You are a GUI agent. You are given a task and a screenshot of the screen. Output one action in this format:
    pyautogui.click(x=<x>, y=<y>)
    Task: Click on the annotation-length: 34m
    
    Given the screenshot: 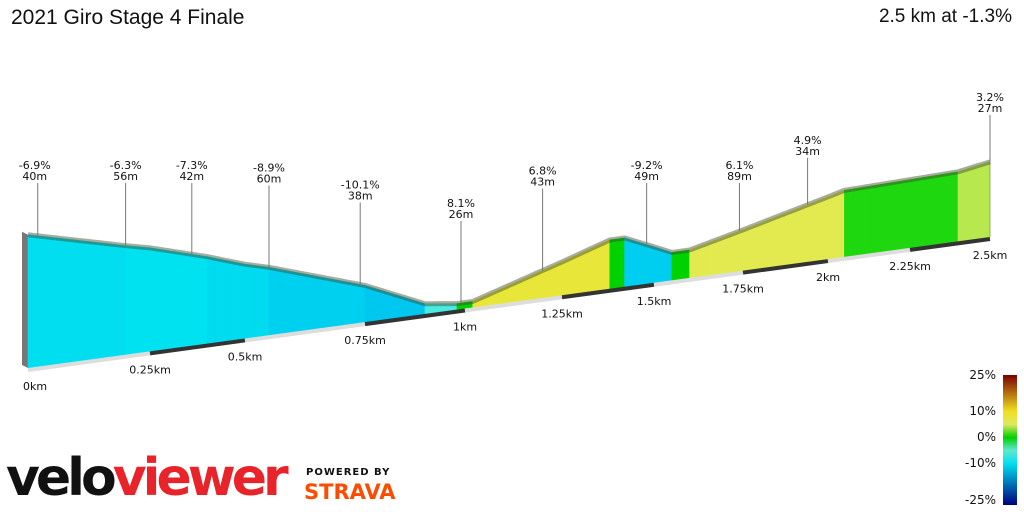 What is the action you would take?
    pyautogui.click(x=807, y=151)
    